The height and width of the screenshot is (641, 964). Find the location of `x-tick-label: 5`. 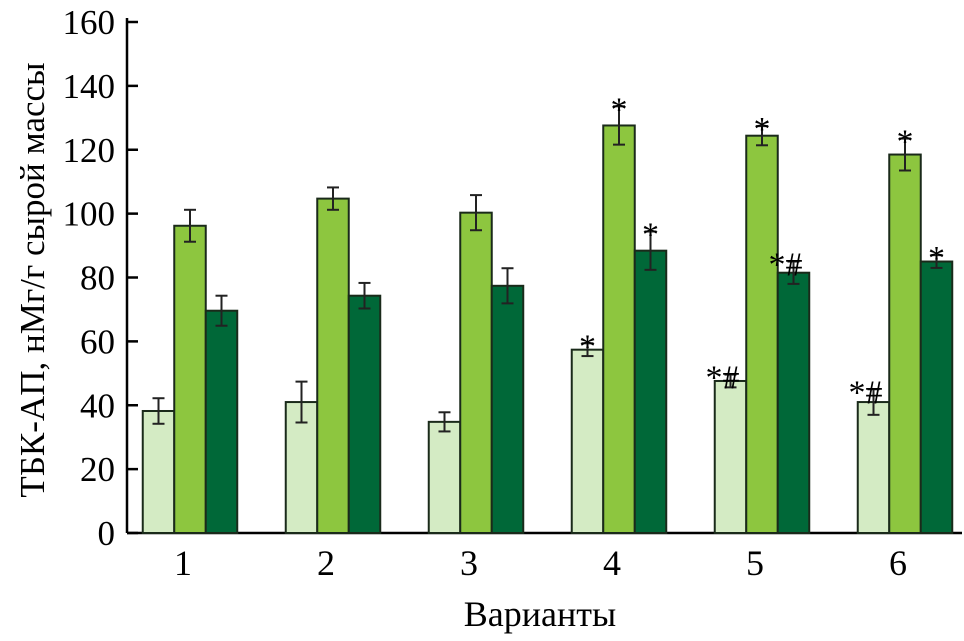

x-tick-label: 5 is located at coordinates (755, 563).